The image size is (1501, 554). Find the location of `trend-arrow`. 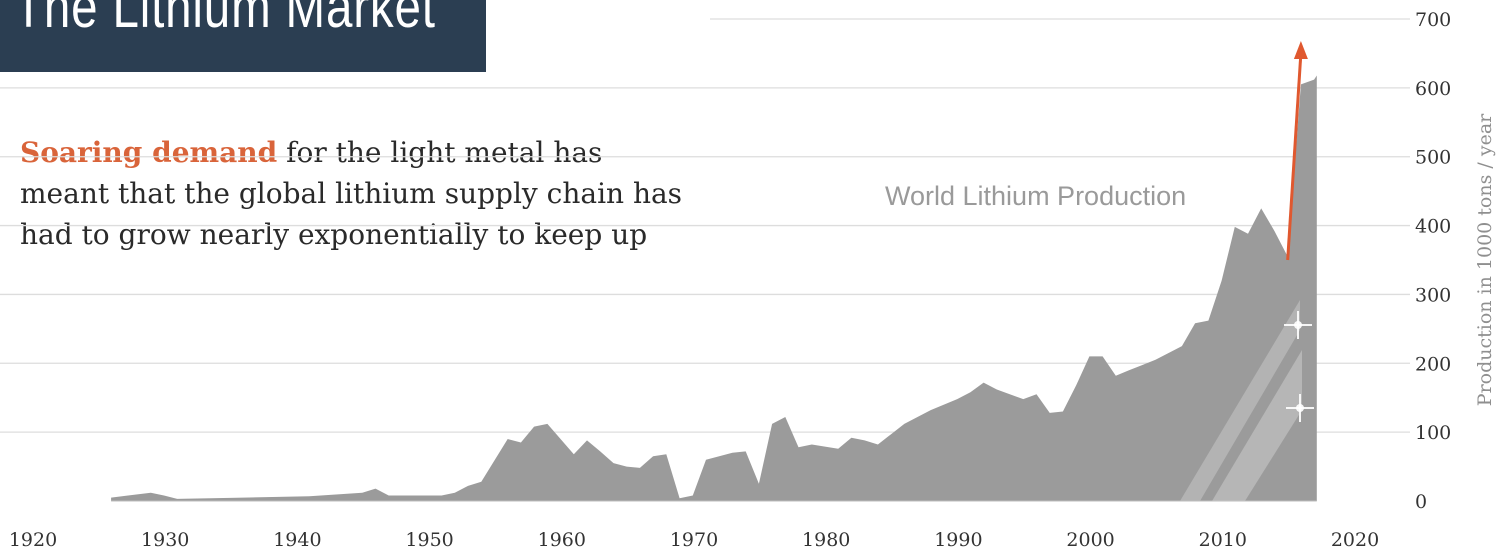

trend-arrow is located at coordinates (1297, 151).